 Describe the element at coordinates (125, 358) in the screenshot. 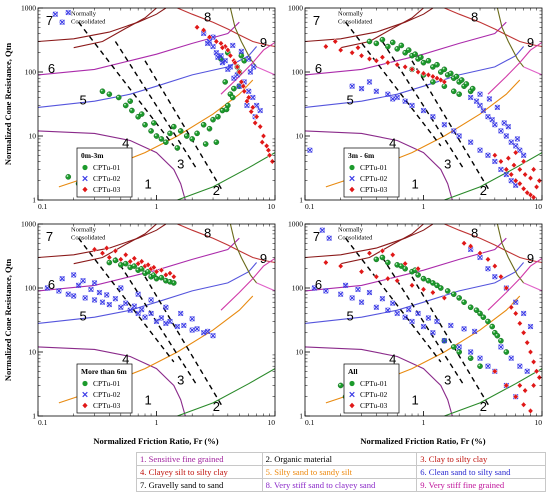

I see `zone-number-4: 4` at that location.